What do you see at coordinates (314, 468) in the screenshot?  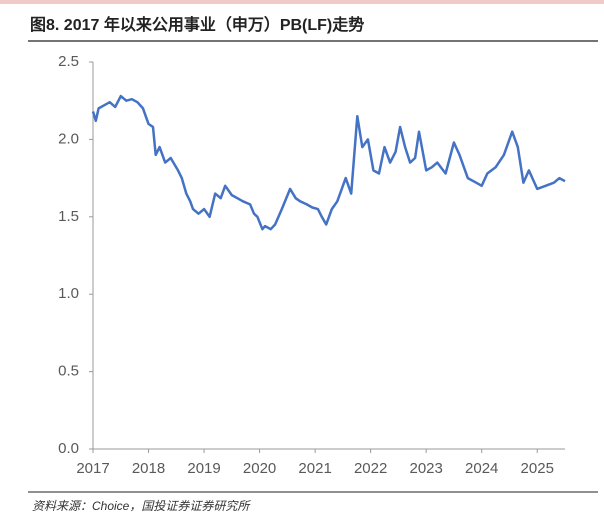 I see `x-tick-label: 2021` at bounding box center [314, 468].